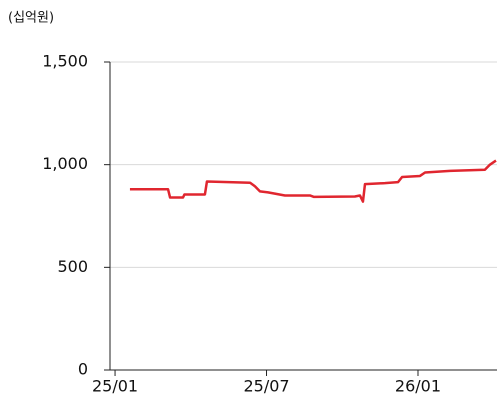  Describe the element at coordinates (418, 386) in the screenshot. I see `x-tick-label: 26/01` at that location.